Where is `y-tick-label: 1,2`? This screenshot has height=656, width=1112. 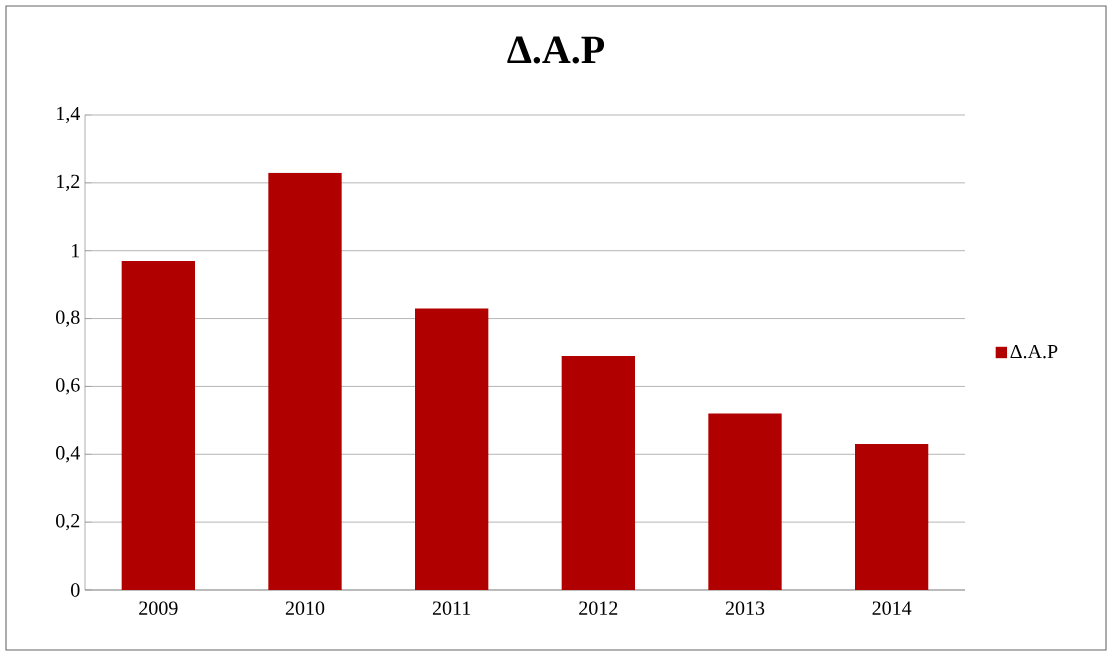 y-tick-label: 1,2 is located at coordinates (68, 183).